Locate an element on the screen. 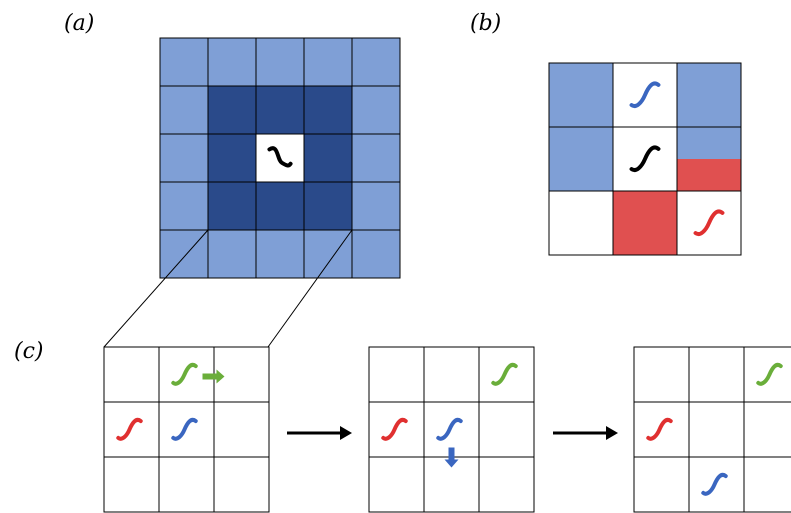 The image size is (791, 513). panel-label-b: (b) is located at coordinates (485, 23).